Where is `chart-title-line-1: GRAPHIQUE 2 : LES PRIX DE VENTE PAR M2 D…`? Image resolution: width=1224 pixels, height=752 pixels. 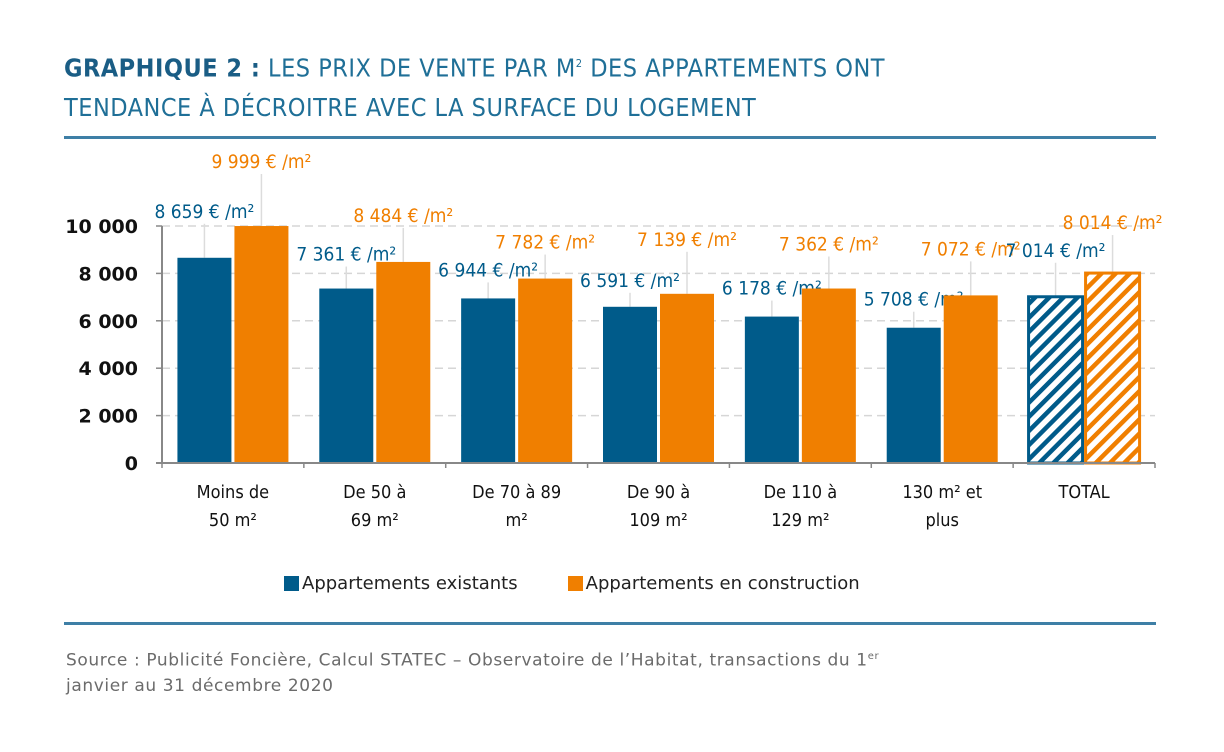 chart-title-line-1: GRAPHIQUE 2 : LES PRIX DE VENTE PAR M2 D… is located at coordinates (614, 66).